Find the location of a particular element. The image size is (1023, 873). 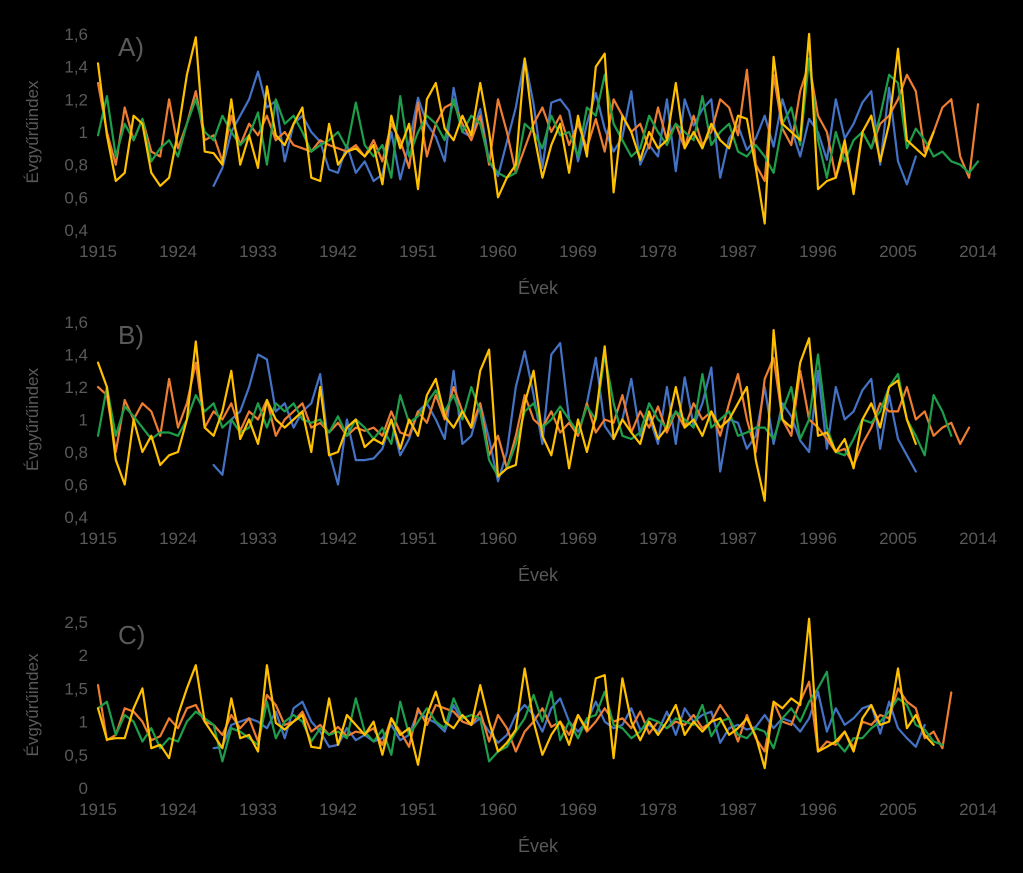

panel-label: B) is located at coordinates (131, 335).